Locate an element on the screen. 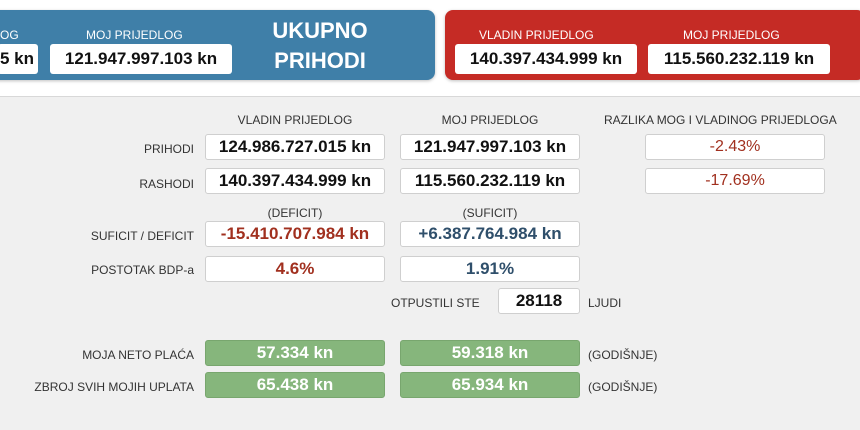  ukupno-title-line1: UKUPNO is located at coordinates (320, 30).